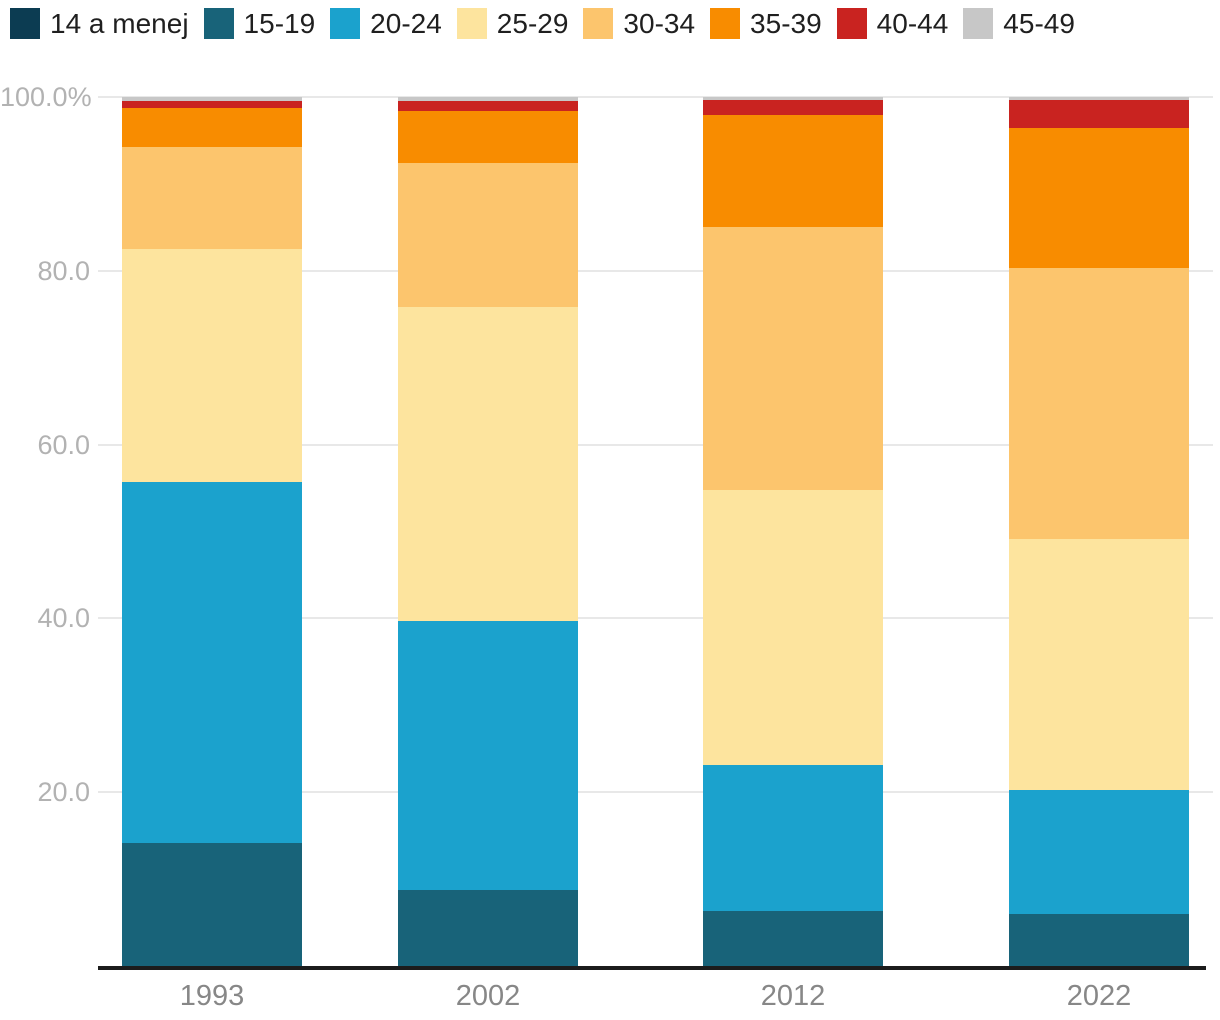 Image resolution: width=1220 pixels, height=1020 pixels. Describe the element at coordinates (63, 792) in the screenshot. I see `y-axis-label: 20.0` at that location.